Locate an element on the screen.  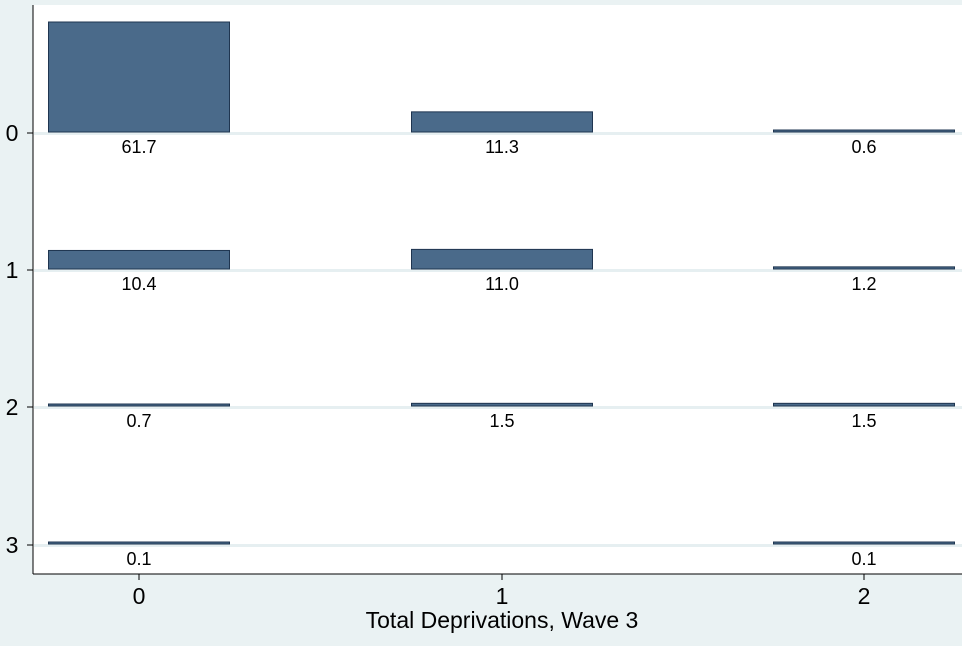
y-tick-label-0: 0 is located at coordinates (12, 133).